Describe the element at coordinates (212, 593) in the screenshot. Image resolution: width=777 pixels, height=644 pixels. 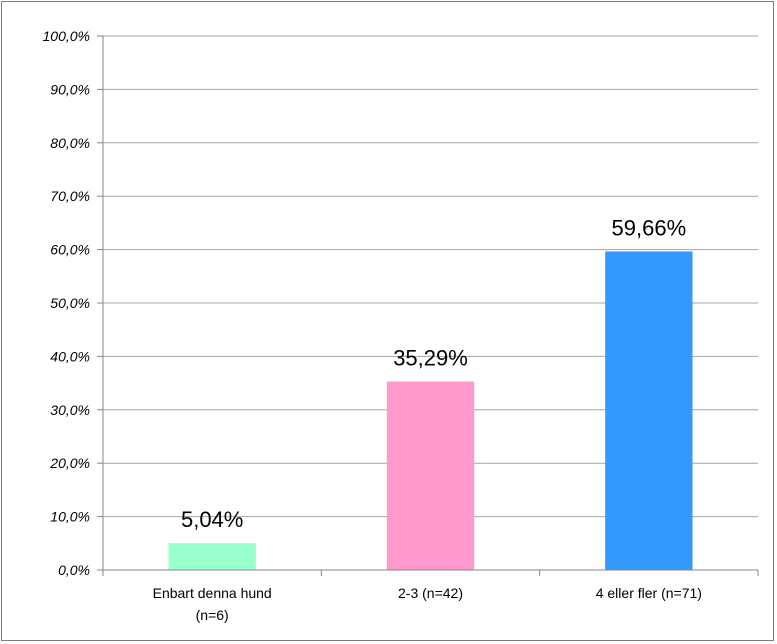
I see `x-tick-label: Enbart denna hund` at that location.